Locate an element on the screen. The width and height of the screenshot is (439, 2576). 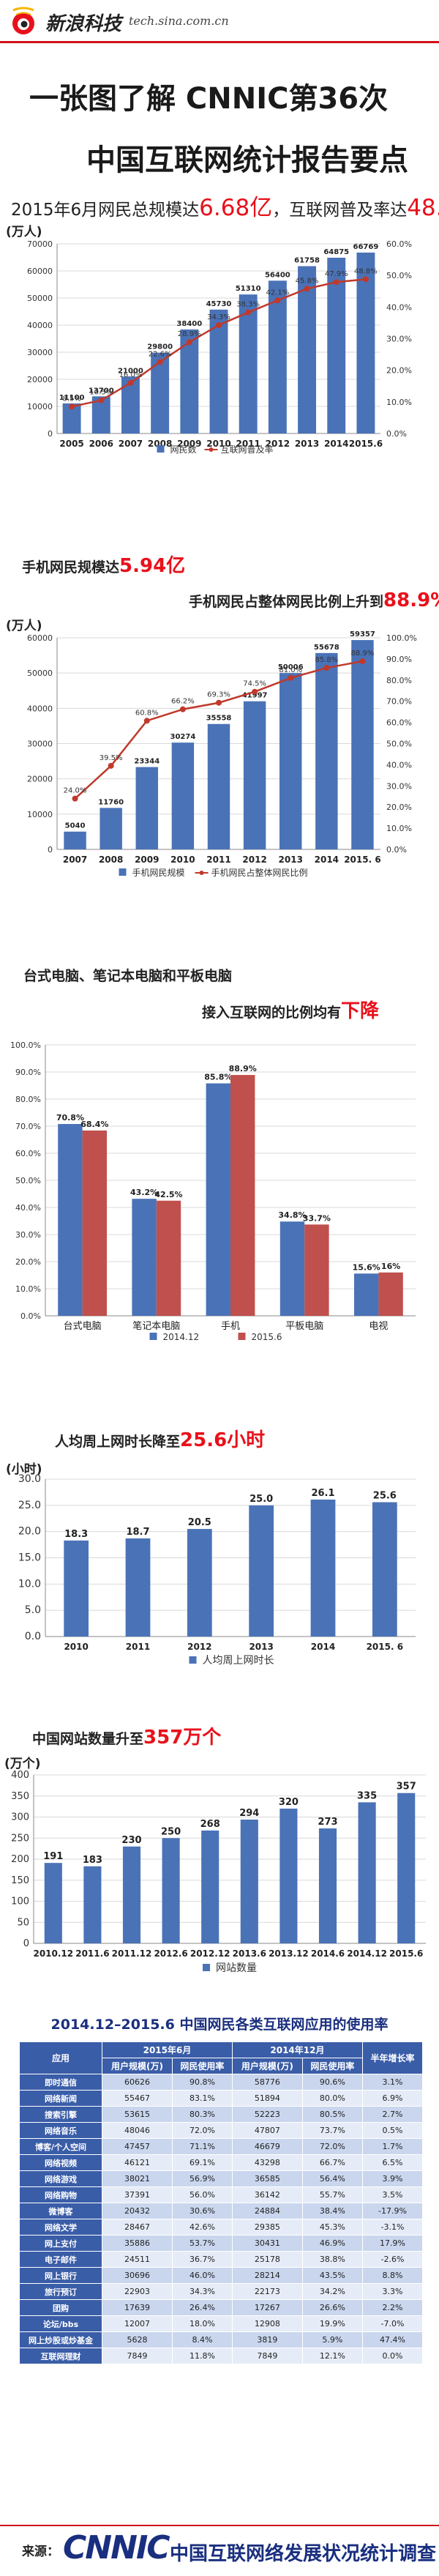
footer-divider is located at coordinates (219, 2525).